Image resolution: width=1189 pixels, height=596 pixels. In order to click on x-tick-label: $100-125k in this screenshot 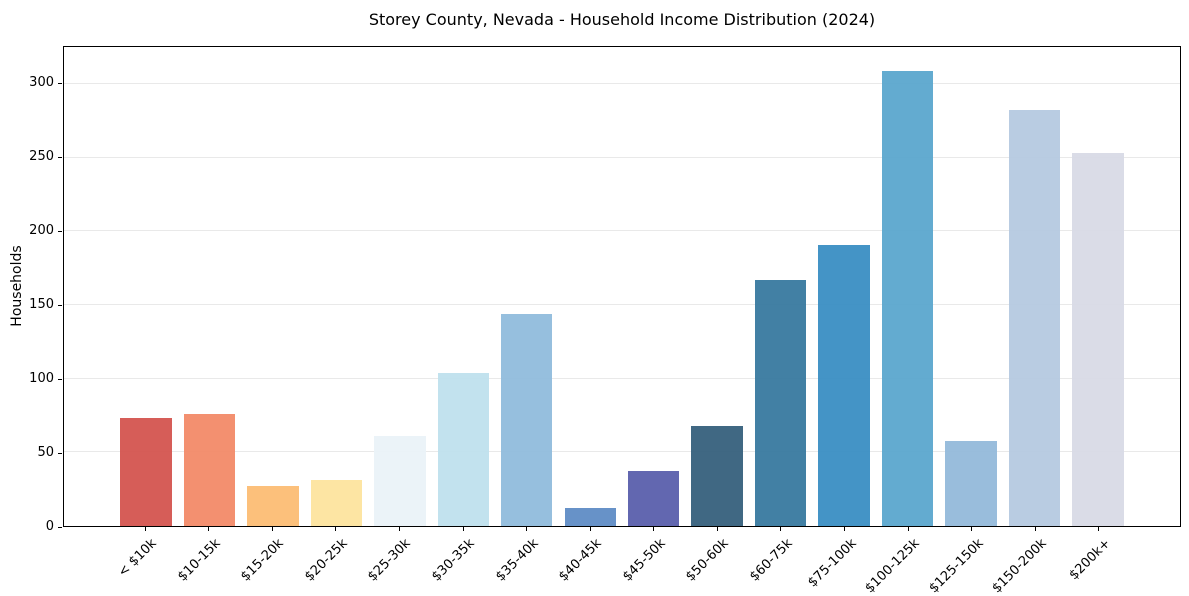, I will do `click(892, 566)`.